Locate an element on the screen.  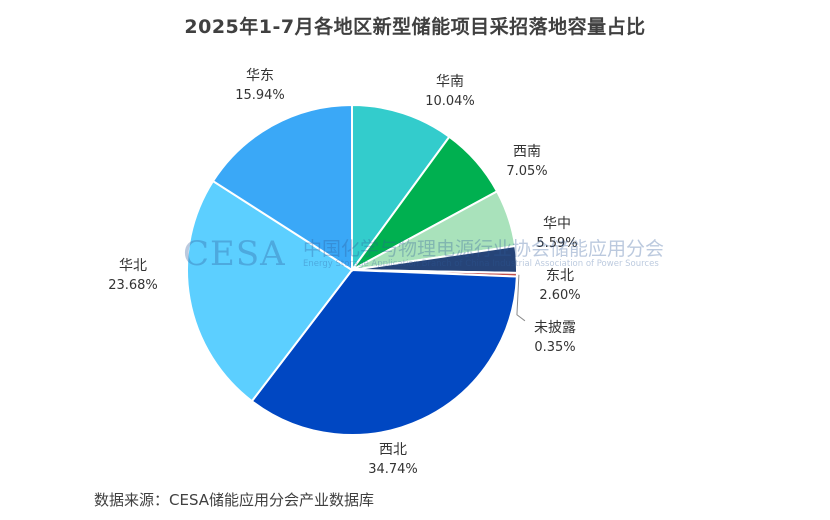
slice-label-percent: 0.35% is located at coordinates (555, 347).